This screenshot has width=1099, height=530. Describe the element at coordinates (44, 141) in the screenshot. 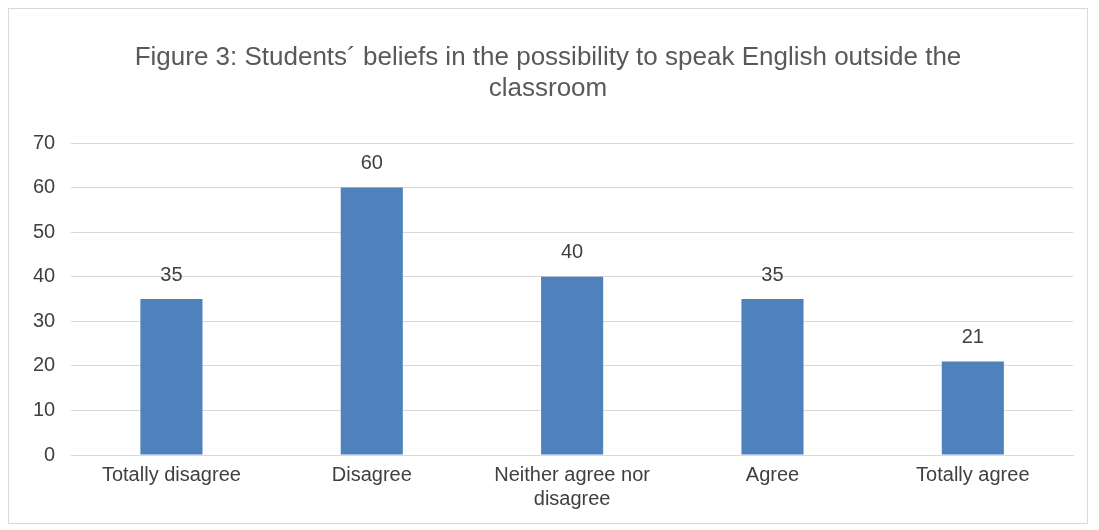

I see `y-tick-label: 70` at that location.